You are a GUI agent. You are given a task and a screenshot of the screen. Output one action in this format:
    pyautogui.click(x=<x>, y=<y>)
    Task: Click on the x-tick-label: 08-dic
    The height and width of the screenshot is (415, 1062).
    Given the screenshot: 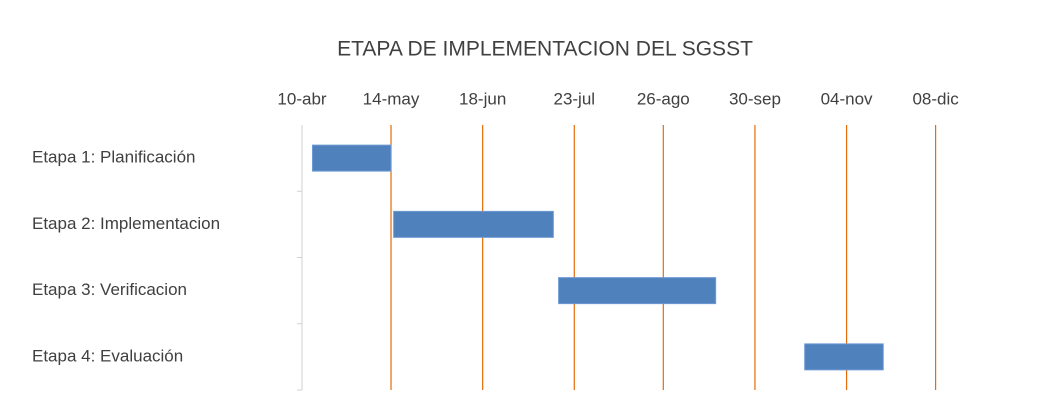 What is the action you would take?
    pyautogui.click(x=935, y=98)
    